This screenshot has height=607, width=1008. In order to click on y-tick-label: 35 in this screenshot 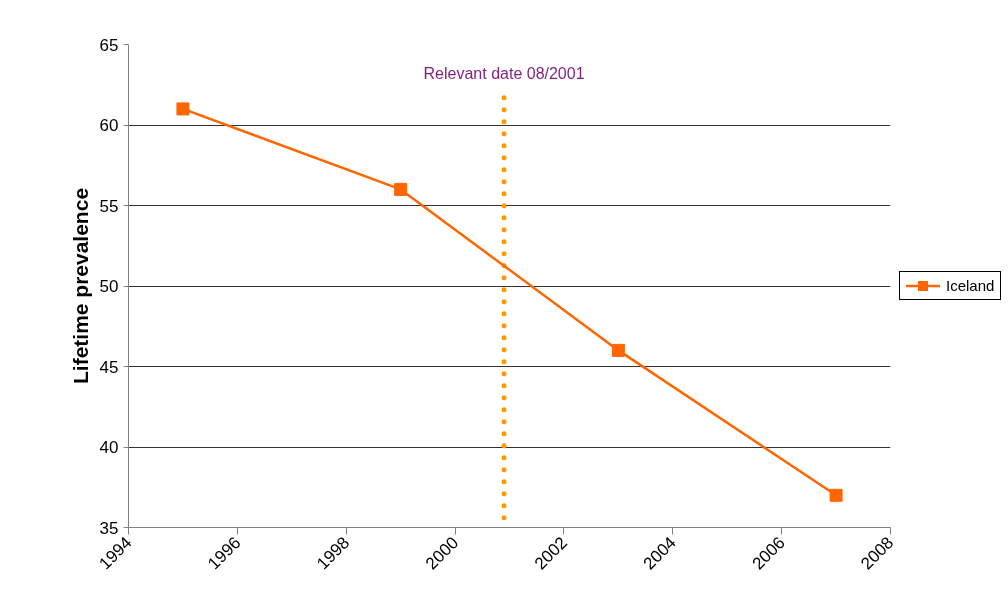, I will do `click(109, 528)`.